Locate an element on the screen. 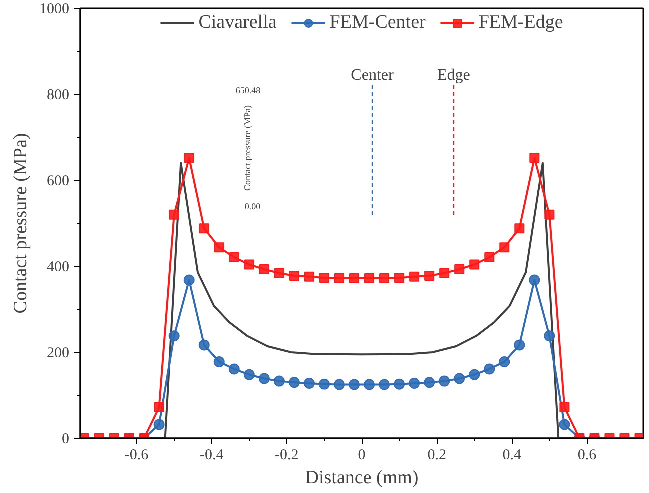 The image size is (649, 493). x-tick-label: 0.6 is located at coordinates (588, 456).